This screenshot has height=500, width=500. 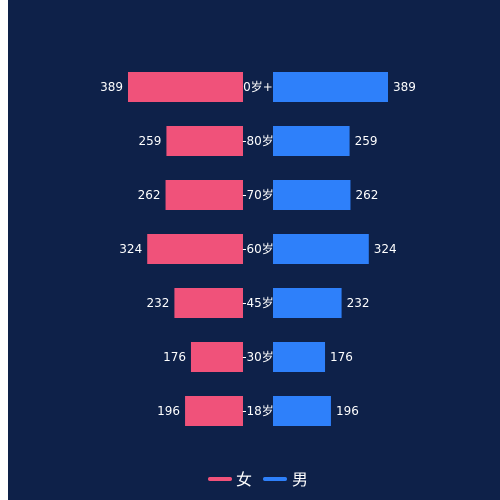 What do you see at coordinates (158, 303) in the screenshot?
I see `value-label-left-4: 232` at bounding box center [158, 303].